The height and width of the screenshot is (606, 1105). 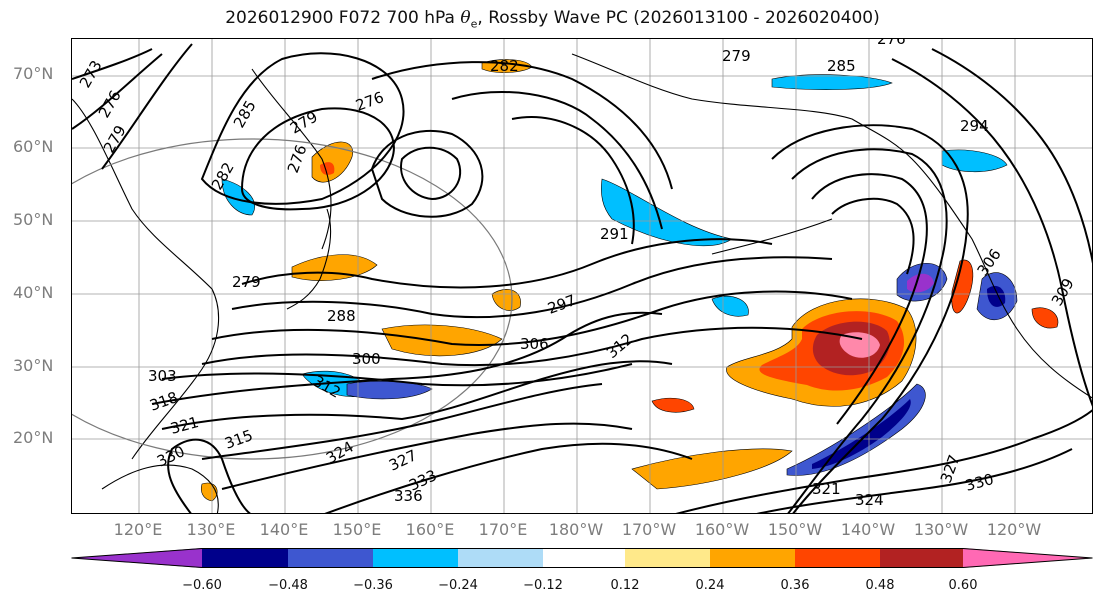 What do you see at coordinates (91, 74) in the screenshot?
I see `contour-label: 273` at bounding box center [91, 74].